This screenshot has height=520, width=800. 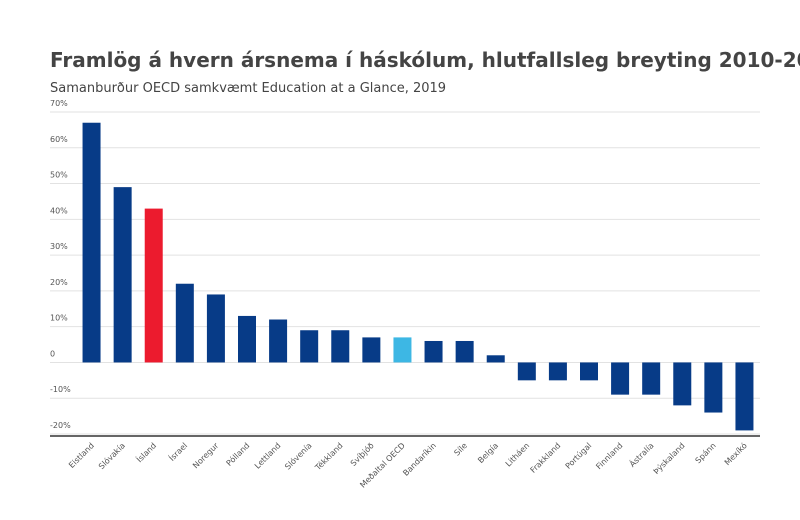 I want to click on x-tick-label: Slóvakía, so click(x=111, y=455).